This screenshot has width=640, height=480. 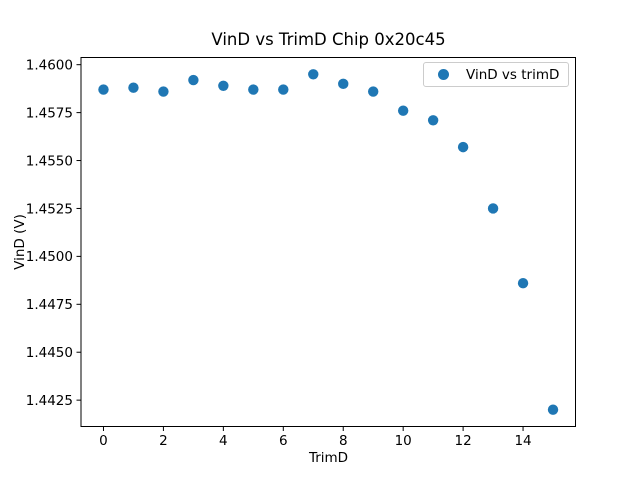 I want to click on x-tick-label: 6, so click(x=283, y=441).